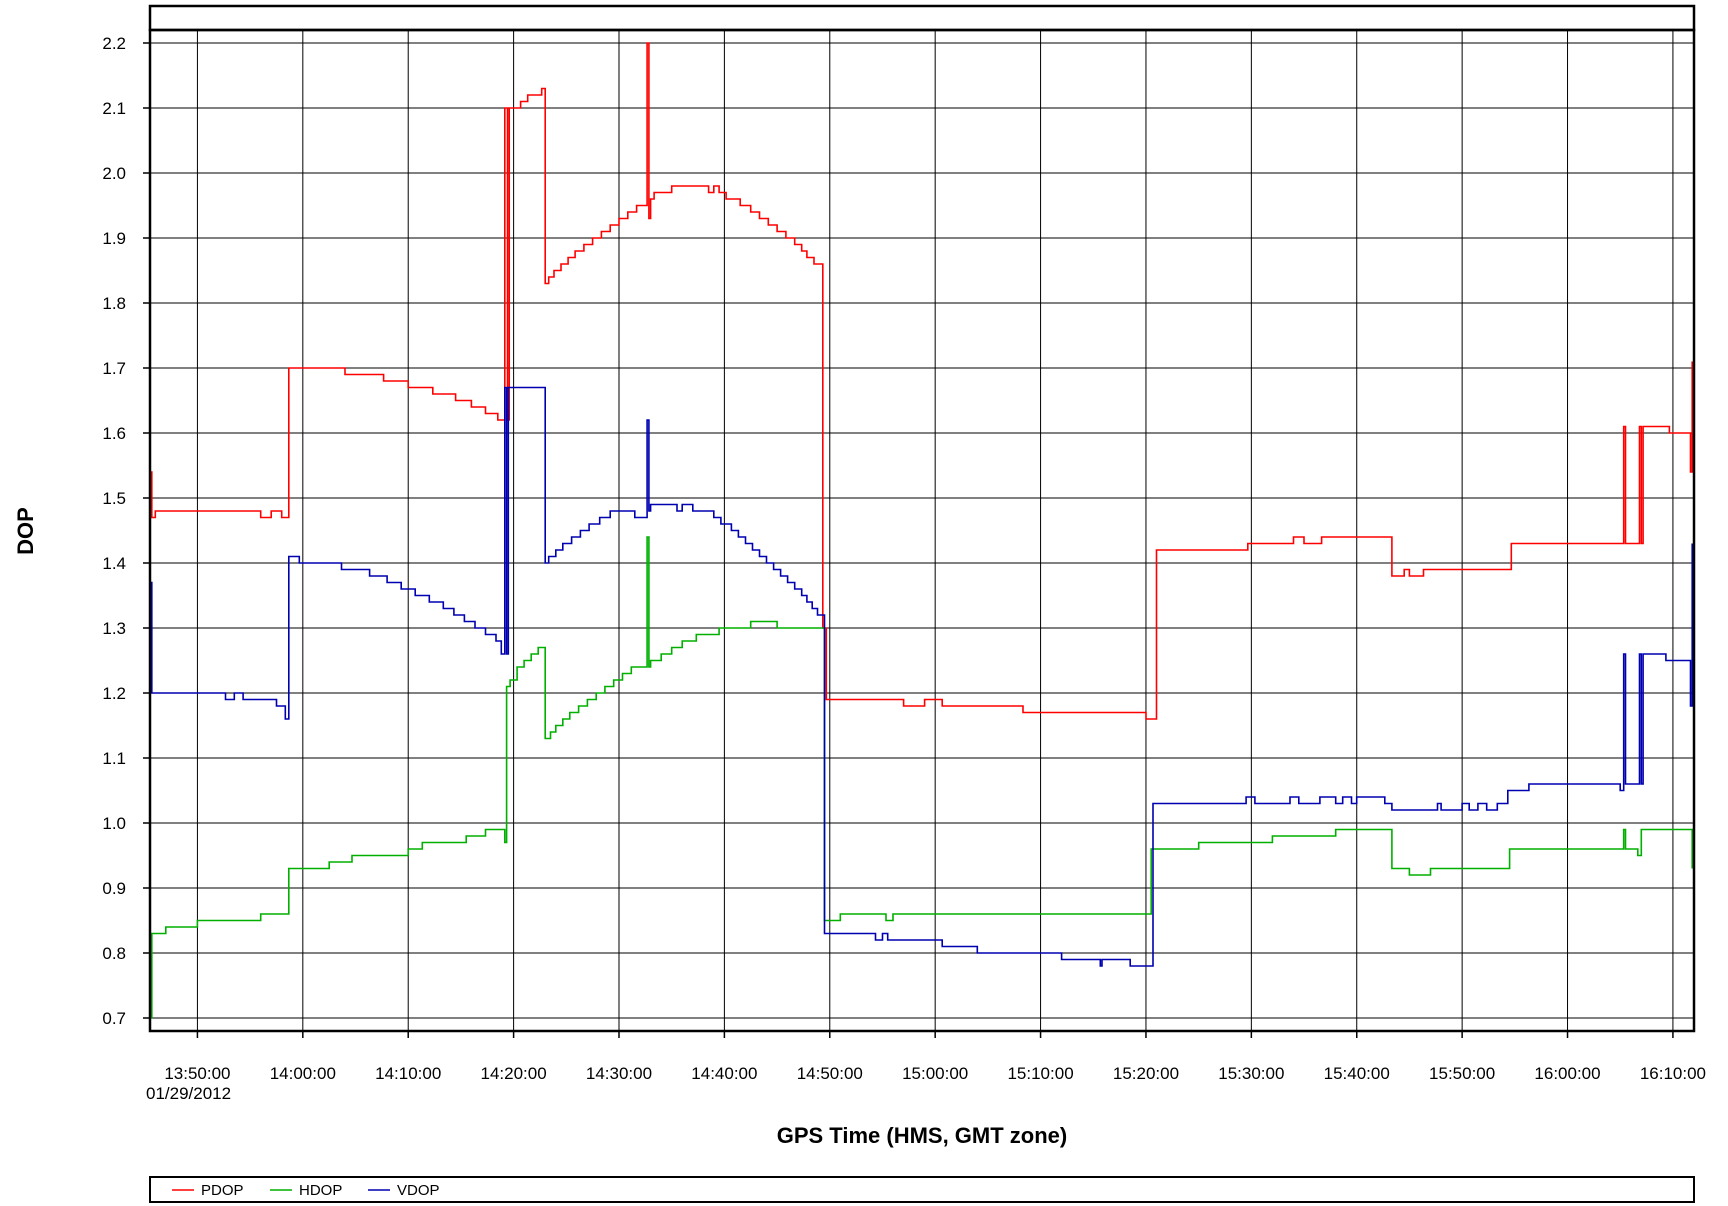 The width and height of the screenshot is (1728, 1206). Describe the element at coordinates (922, 1135) in the screenshot. I see `x-axis-title: GPS Time (HMS, GMT zone)` at that location.